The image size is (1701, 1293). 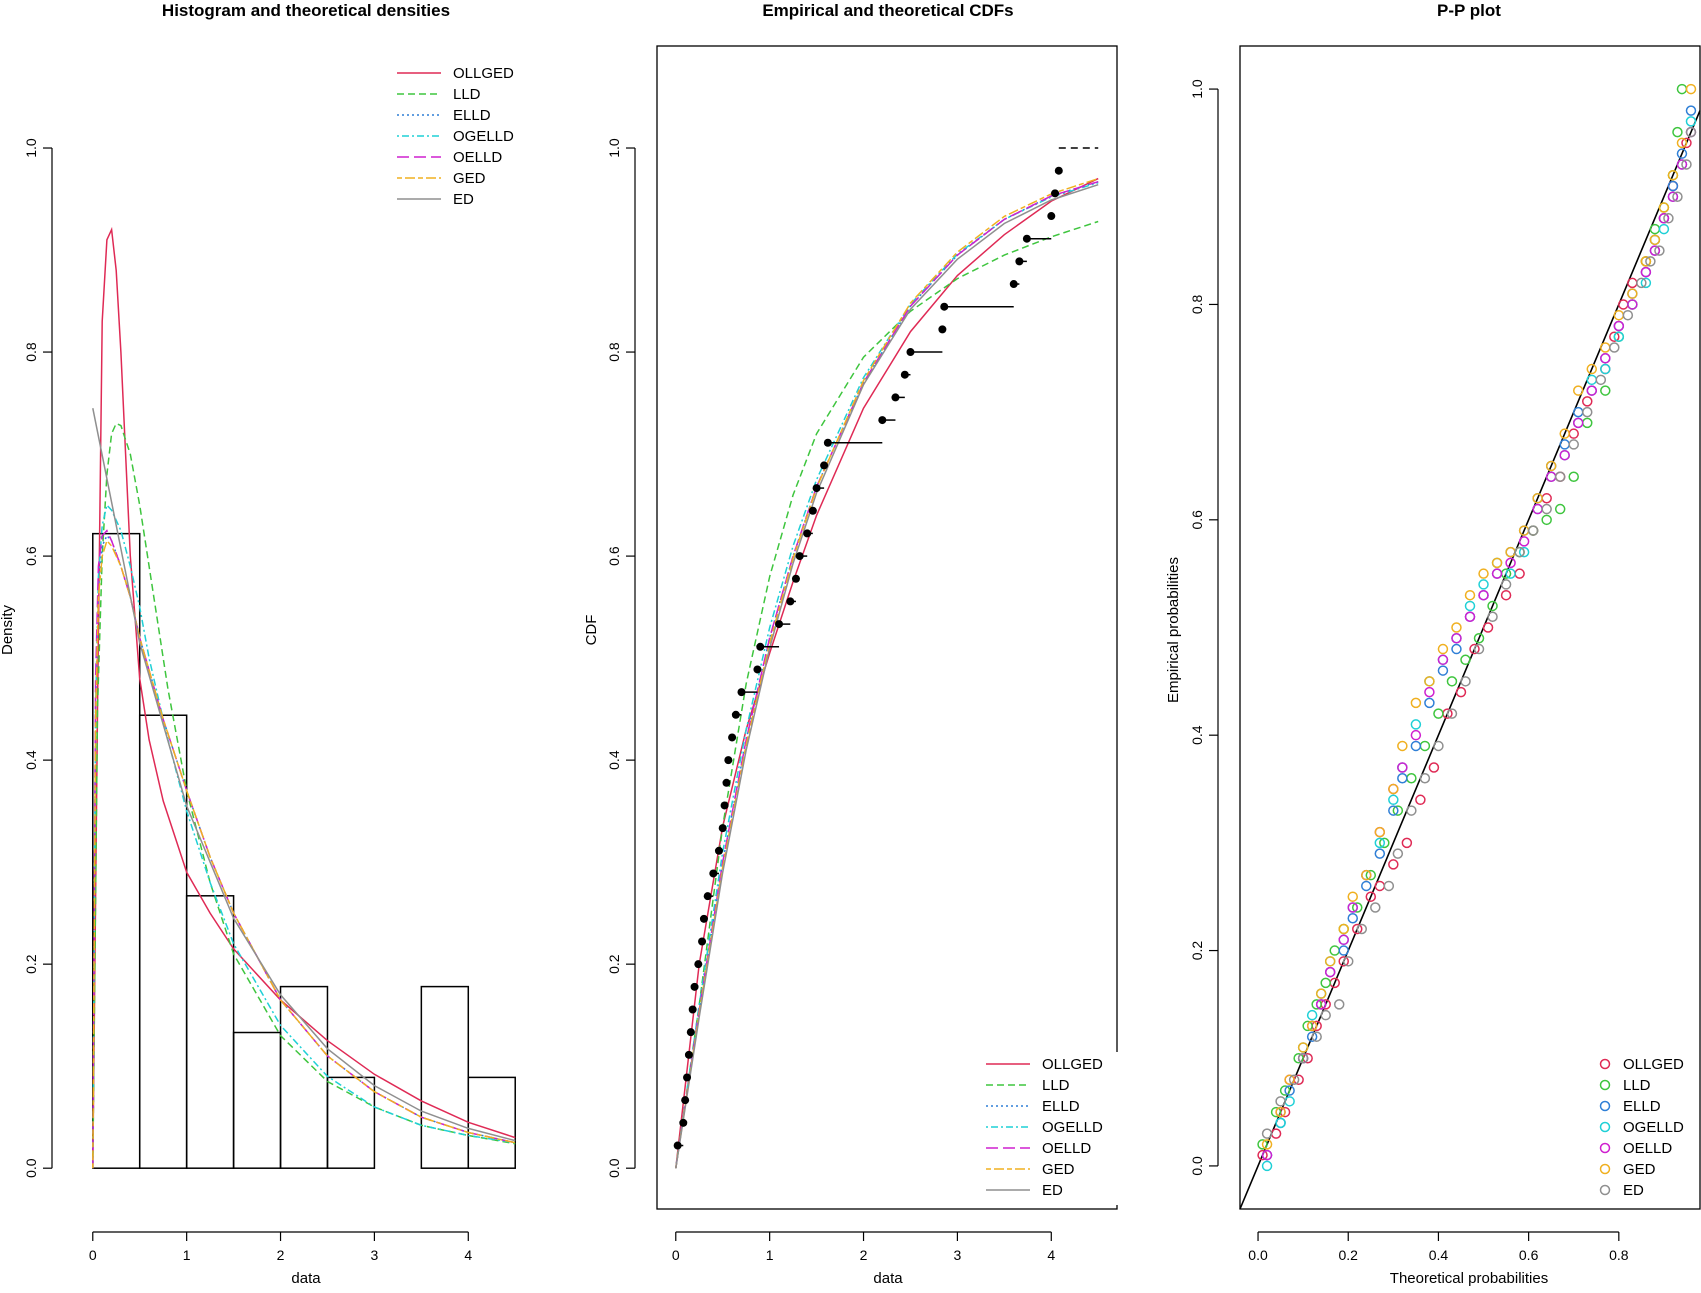 I want to click on y-tick-label: 0.2, so click(x=31, y=964).